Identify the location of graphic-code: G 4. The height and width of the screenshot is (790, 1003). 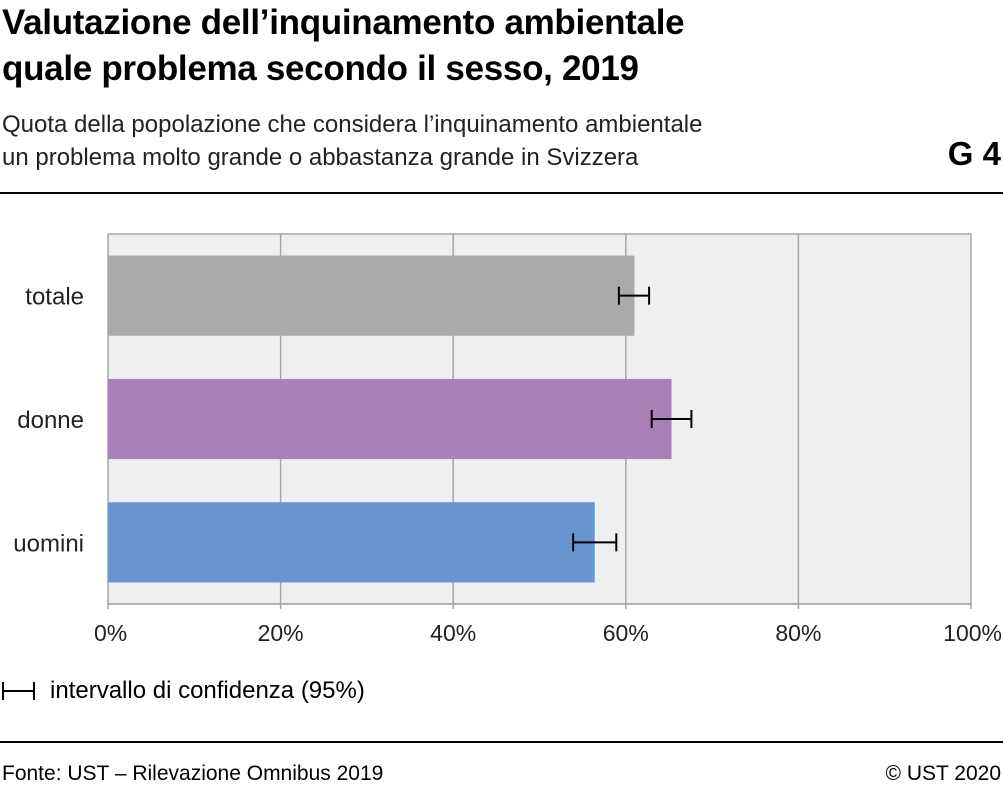
(974, 153).